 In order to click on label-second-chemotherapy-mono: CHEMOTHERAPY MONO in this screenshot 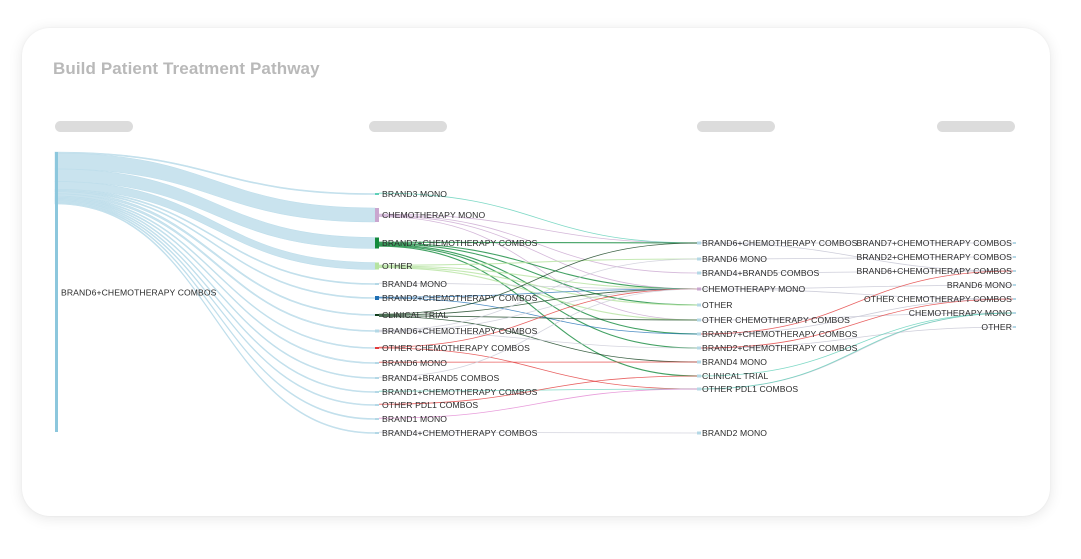, I will do `click(433, 215)`.